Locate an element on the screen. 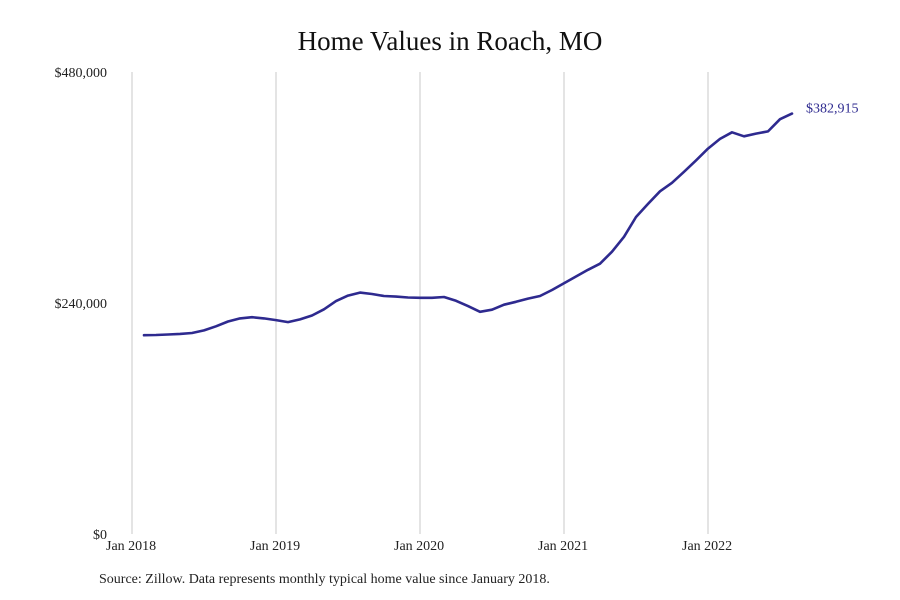  y-tick-label: $0 is located at coordinates (100, 535).